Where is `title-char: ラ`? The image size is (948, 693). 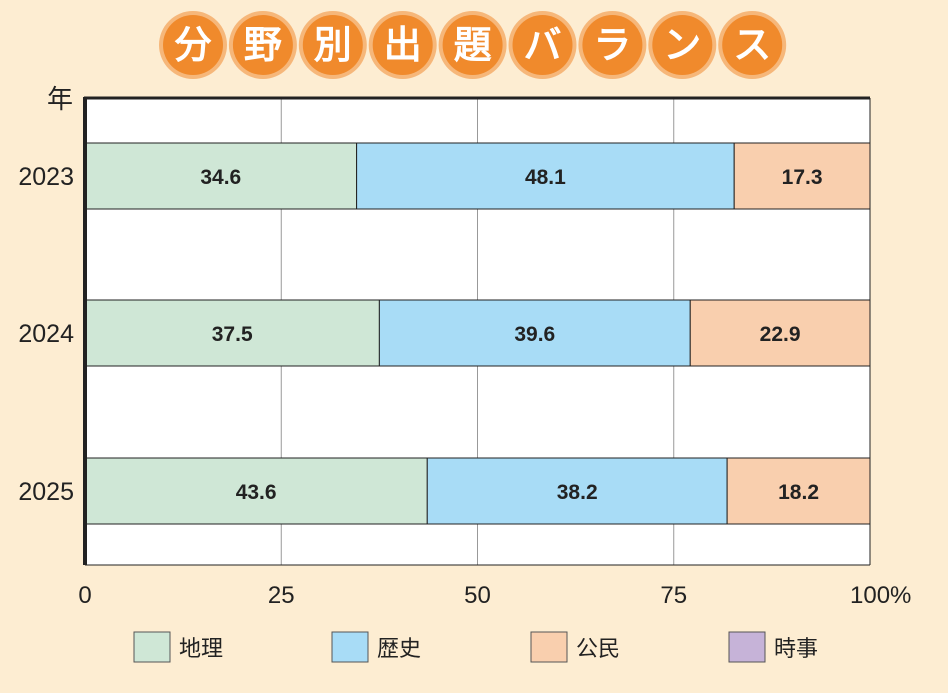
title-char: ラ is located at coordinates (612, 46).